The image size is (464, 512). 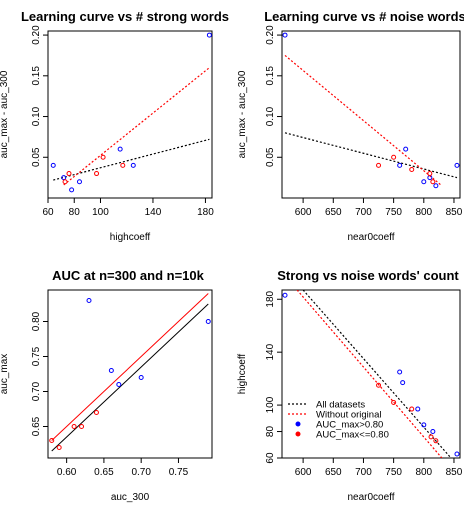 What do you see at coordinates (349, 425) in the screenshot?
I see `legend-label: AUC_max>0.80` at bounding box center [349, 425].